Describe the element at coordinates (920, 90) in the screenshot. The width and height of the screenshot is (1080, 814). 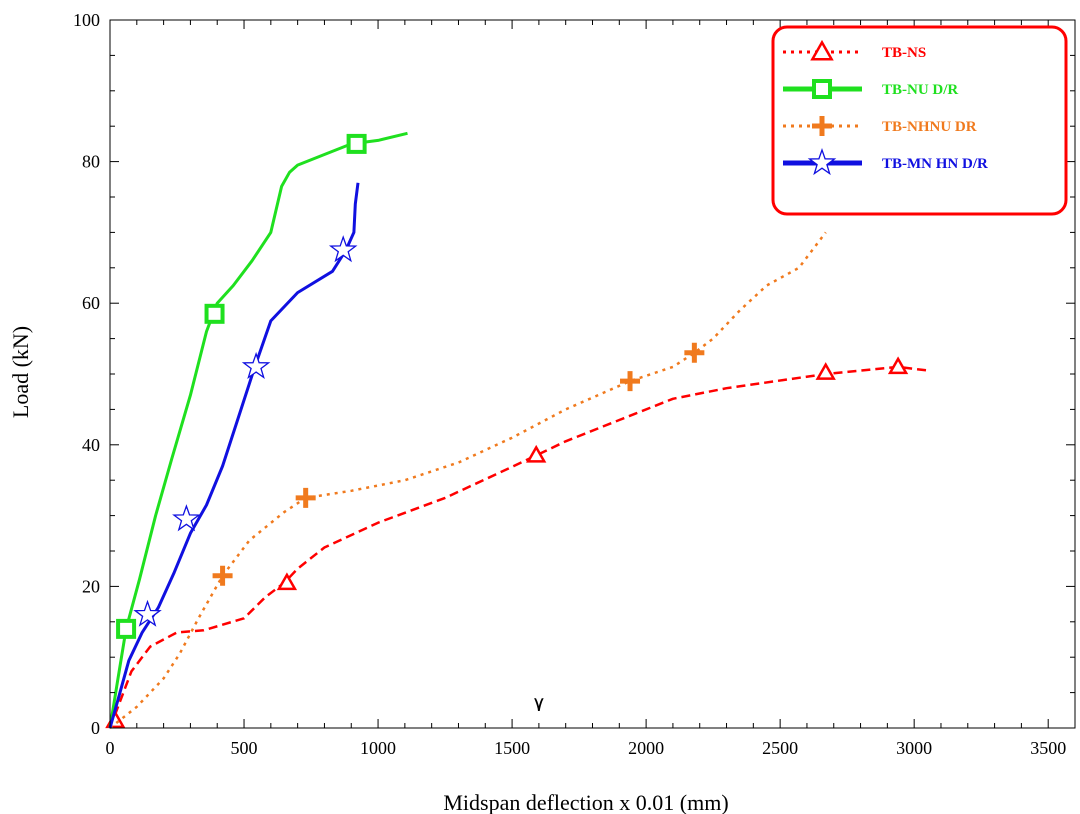
I see `legend-label: TB-NU D/R` at that location.